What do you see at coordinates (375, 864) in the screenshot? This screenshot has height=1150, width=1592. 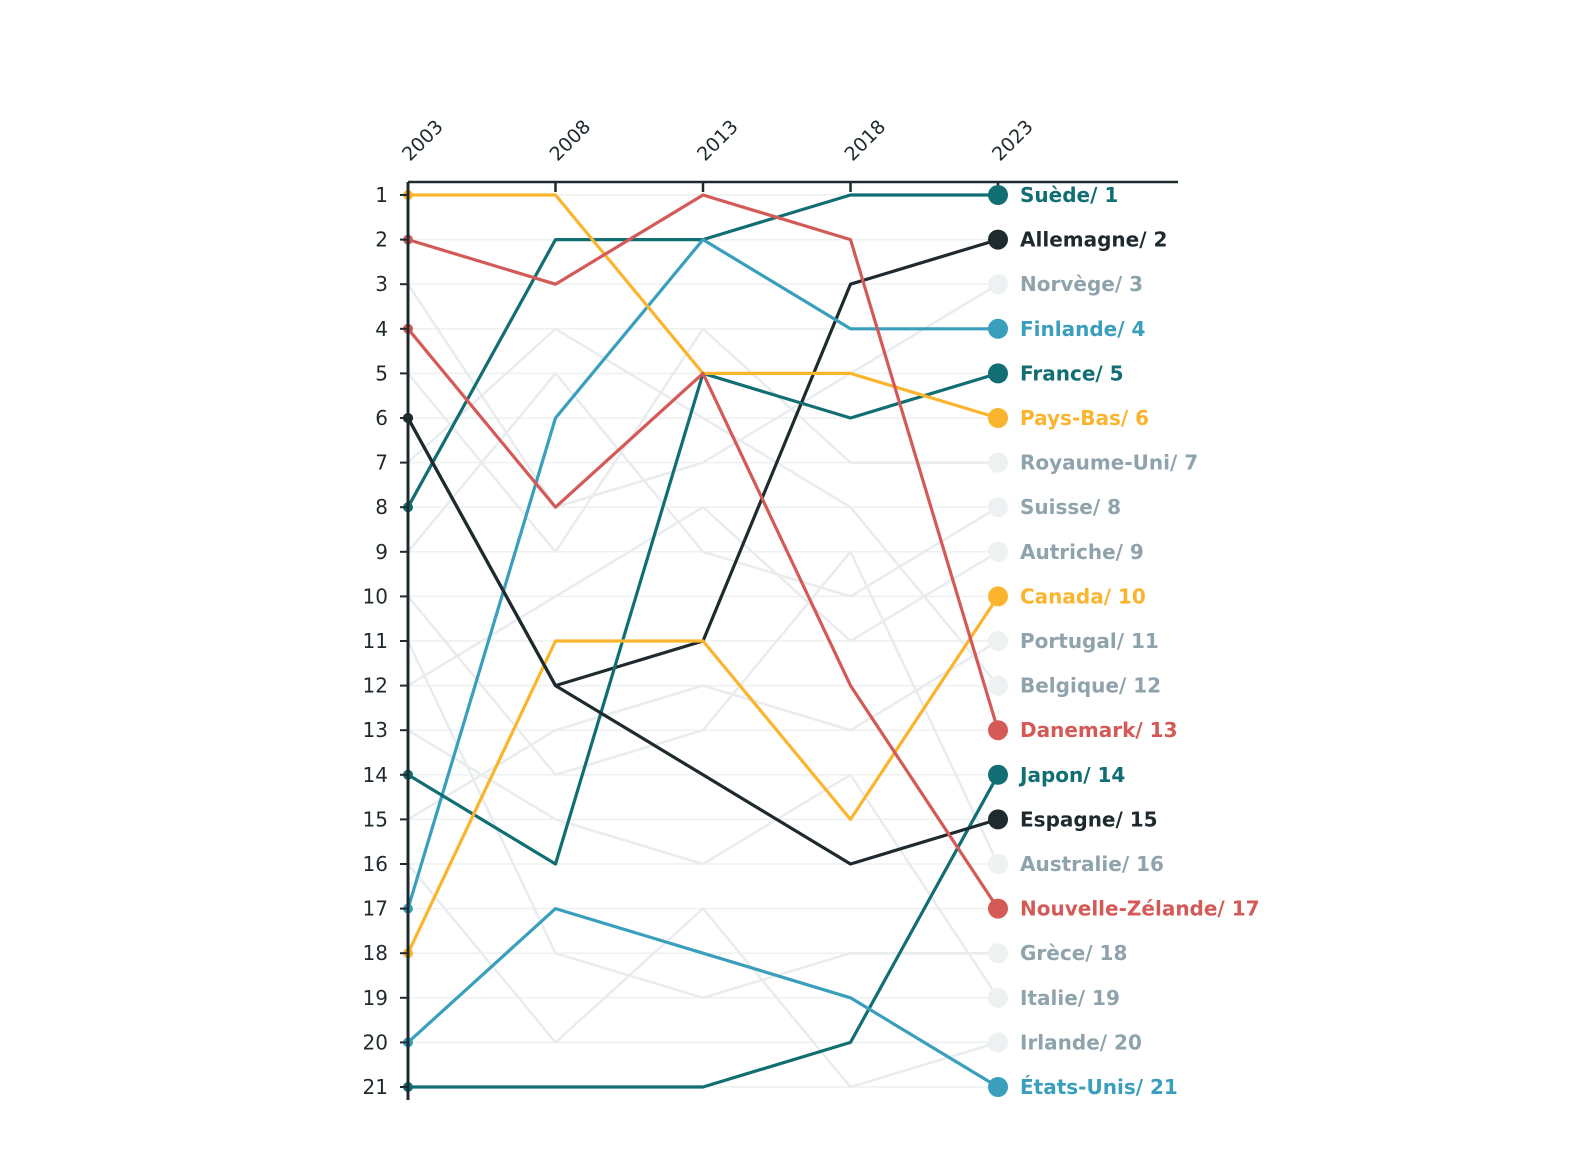 I see `y-tick-label-16: 16` at bounding box center [375, 864].